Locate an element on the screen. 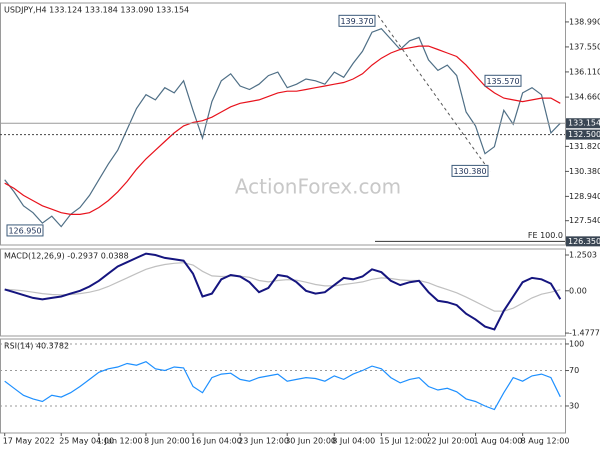  y-tick-label: 131.820 is located at coordinates (584, 146).